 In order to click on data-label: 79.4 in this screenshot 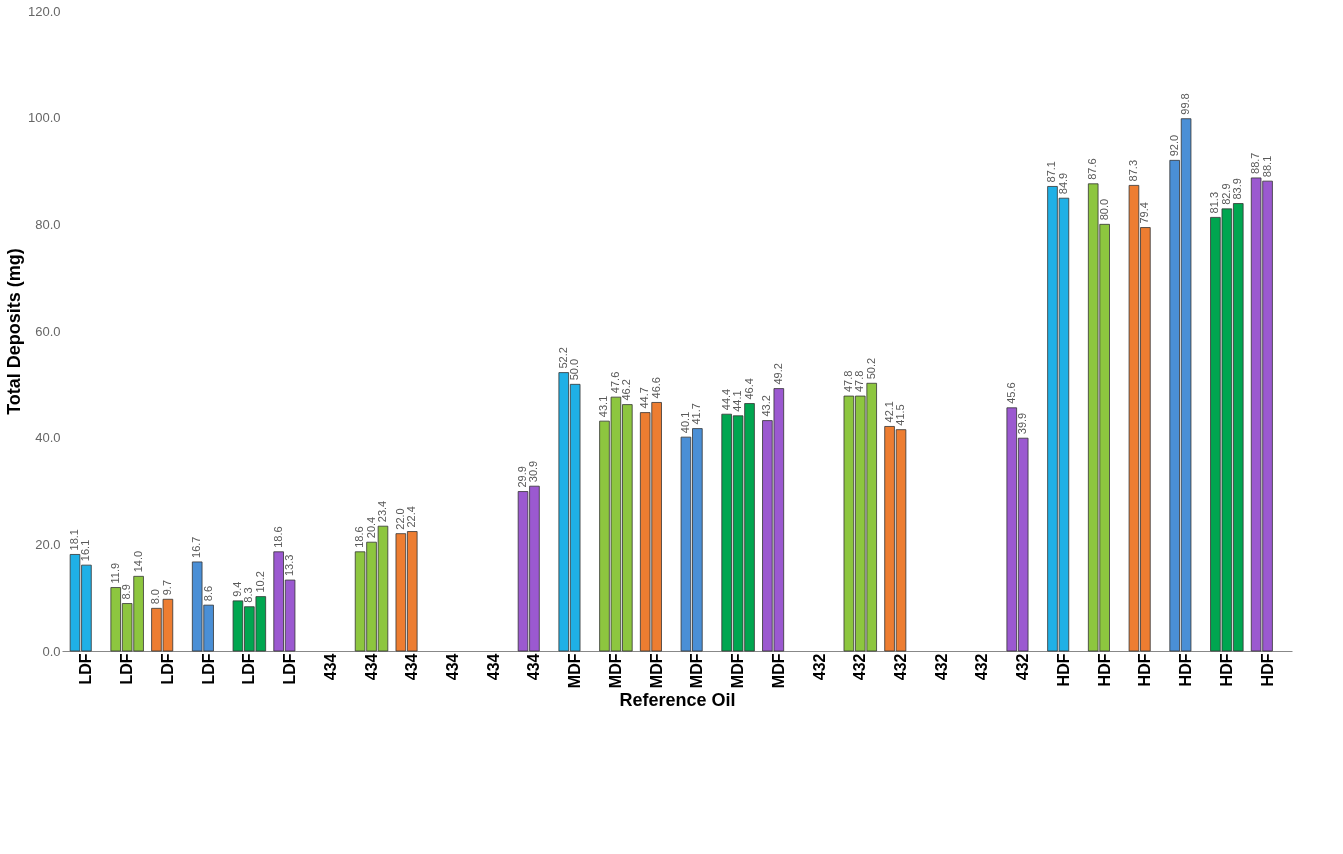, I will do `click(1144, 213)`.